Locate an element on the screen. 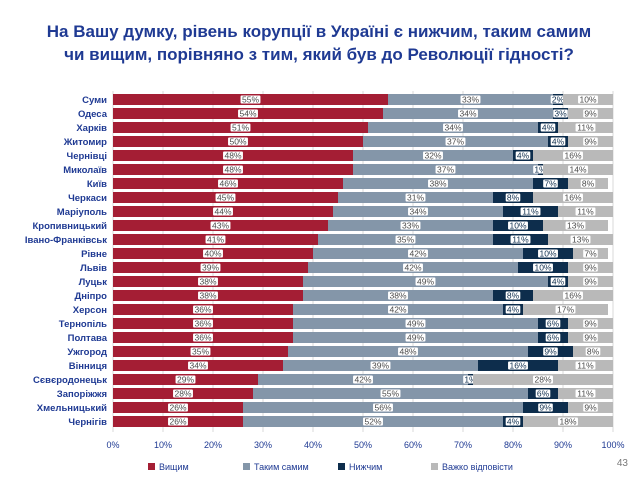  data-label: 10% is located at coordinates (547, 254).